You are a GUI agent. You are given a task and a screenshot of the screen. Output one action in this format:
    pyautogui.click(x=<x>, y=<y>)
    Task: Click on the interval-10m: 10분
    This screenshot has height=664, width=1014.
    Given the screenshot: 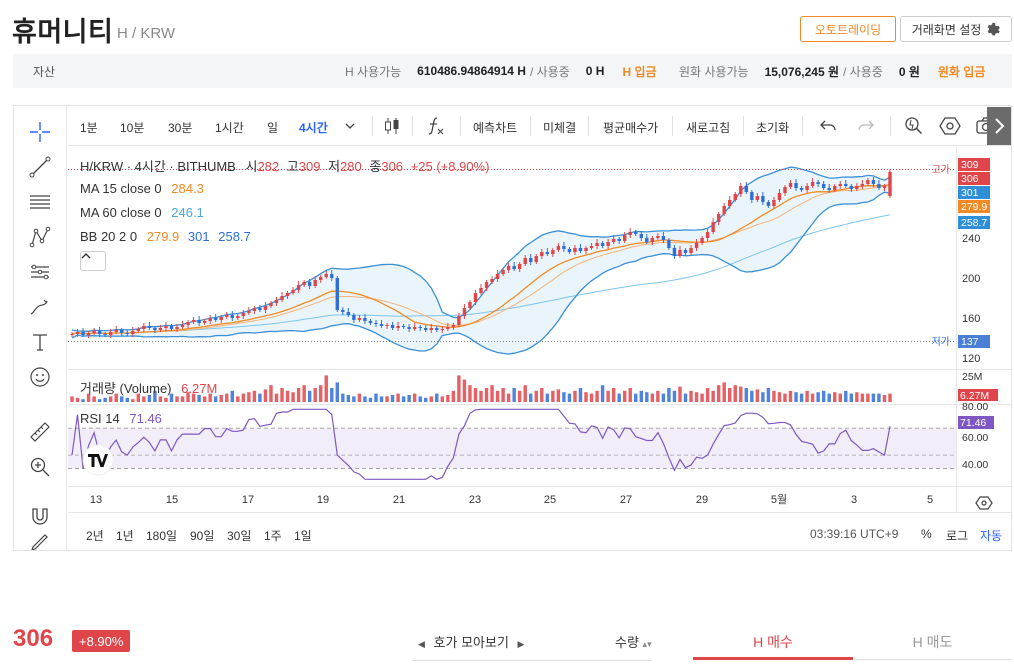 What is the action you would take?
    pyautogui.click(x=132, y=128)
    